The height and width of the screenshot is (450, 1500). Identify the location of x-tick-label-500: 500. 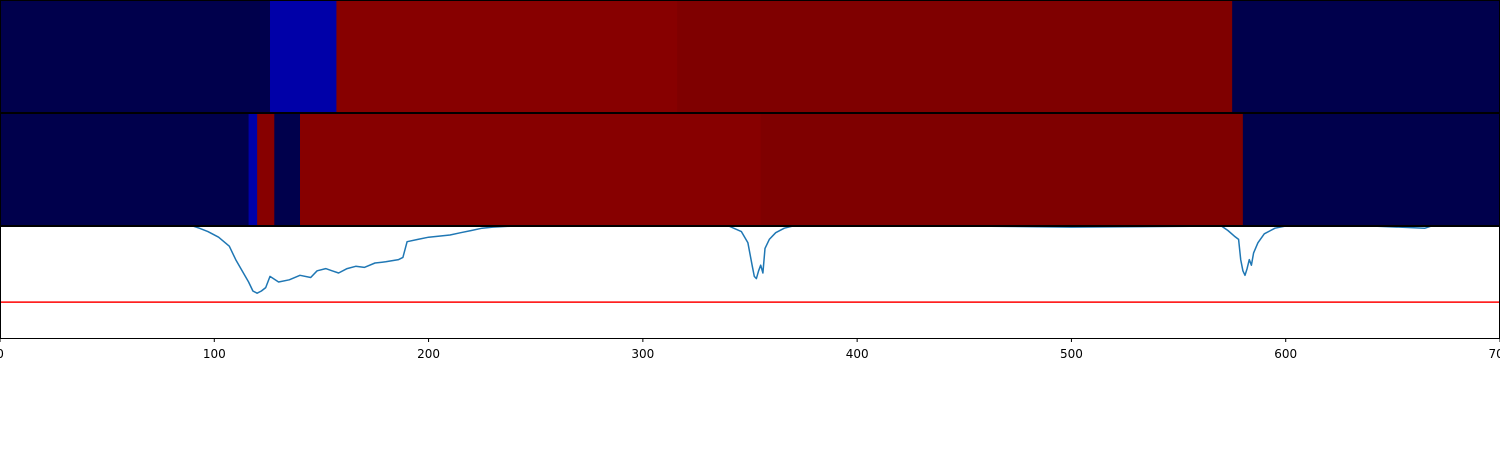
(1071, 354).